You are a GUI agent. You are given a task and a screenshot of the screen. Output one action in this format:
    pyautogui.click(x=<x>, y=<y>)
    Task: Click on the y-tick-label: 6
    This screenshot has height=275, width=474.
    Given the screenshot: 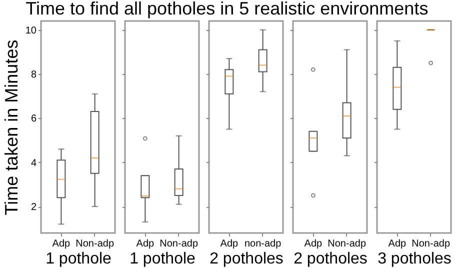 What is the action you would take?
    pyautogui.click(x=33, y=119)
    